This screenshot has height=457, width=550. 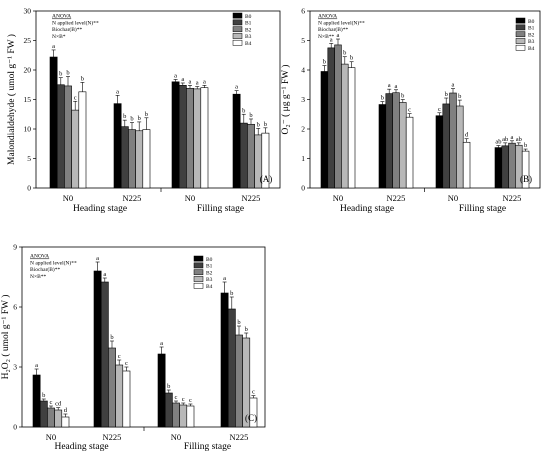 What do you see at coordinates (285, 100) in the screenshot?
I see `y-axis-label: O₂⁻ ( μg g⁻¹ FW )` at bounding box center [285, 100].